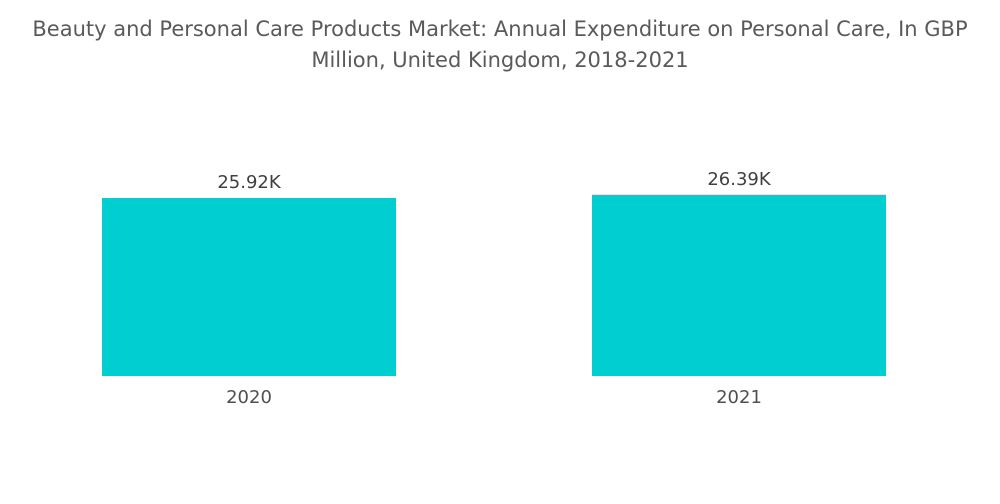 The image size is (1000, 504). I want to click on bar-2021, so click(739, 285).